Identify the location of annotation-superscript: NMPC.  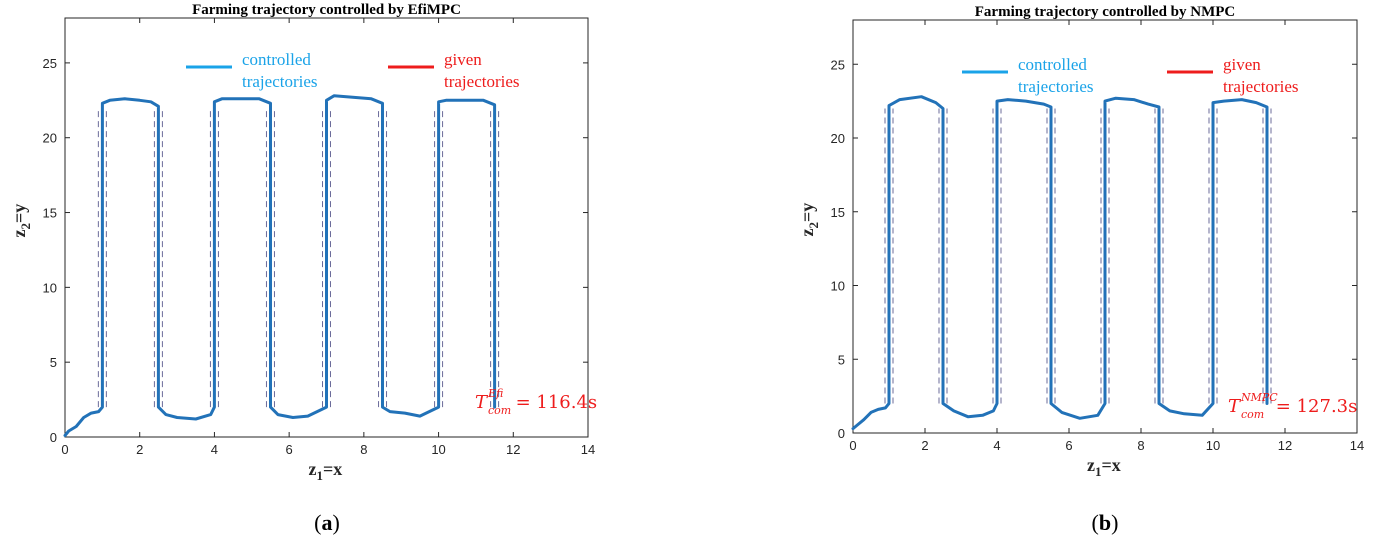
(1259, 397).